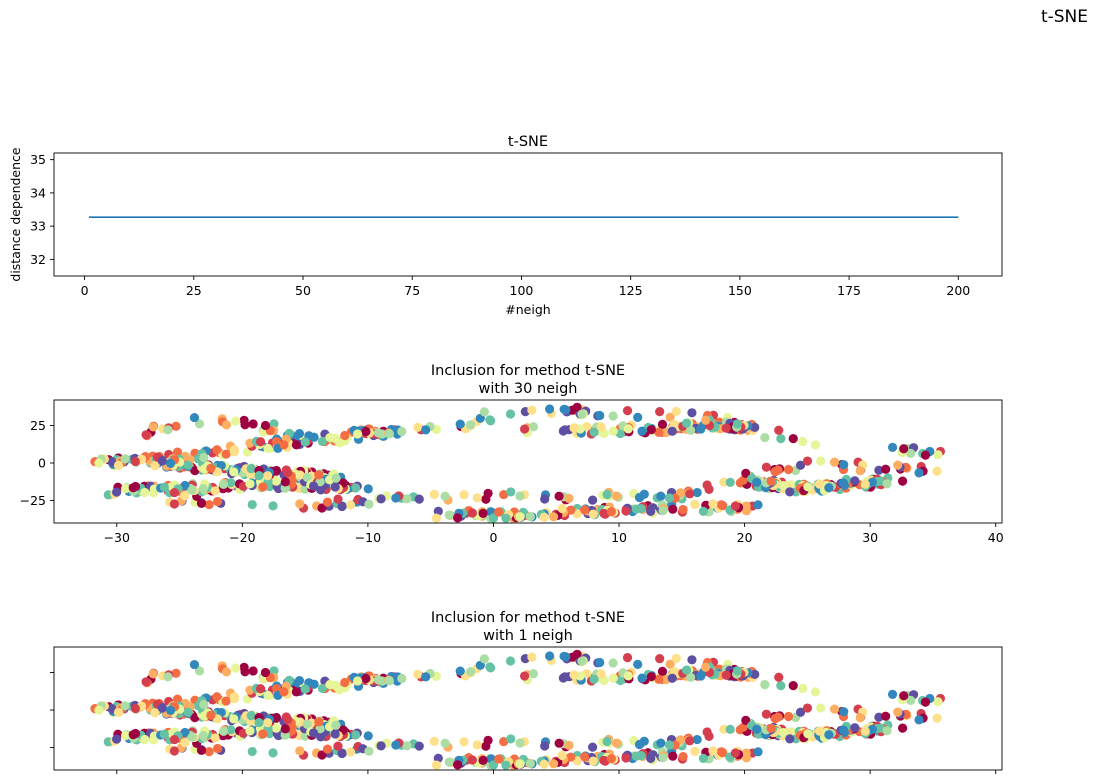 The height and width of the screenshot is (784, 1098). What do you see at coordinates (38, 226) in the screenshot?
I see `y-tick-label: 33` at bounding box center [38, 226].